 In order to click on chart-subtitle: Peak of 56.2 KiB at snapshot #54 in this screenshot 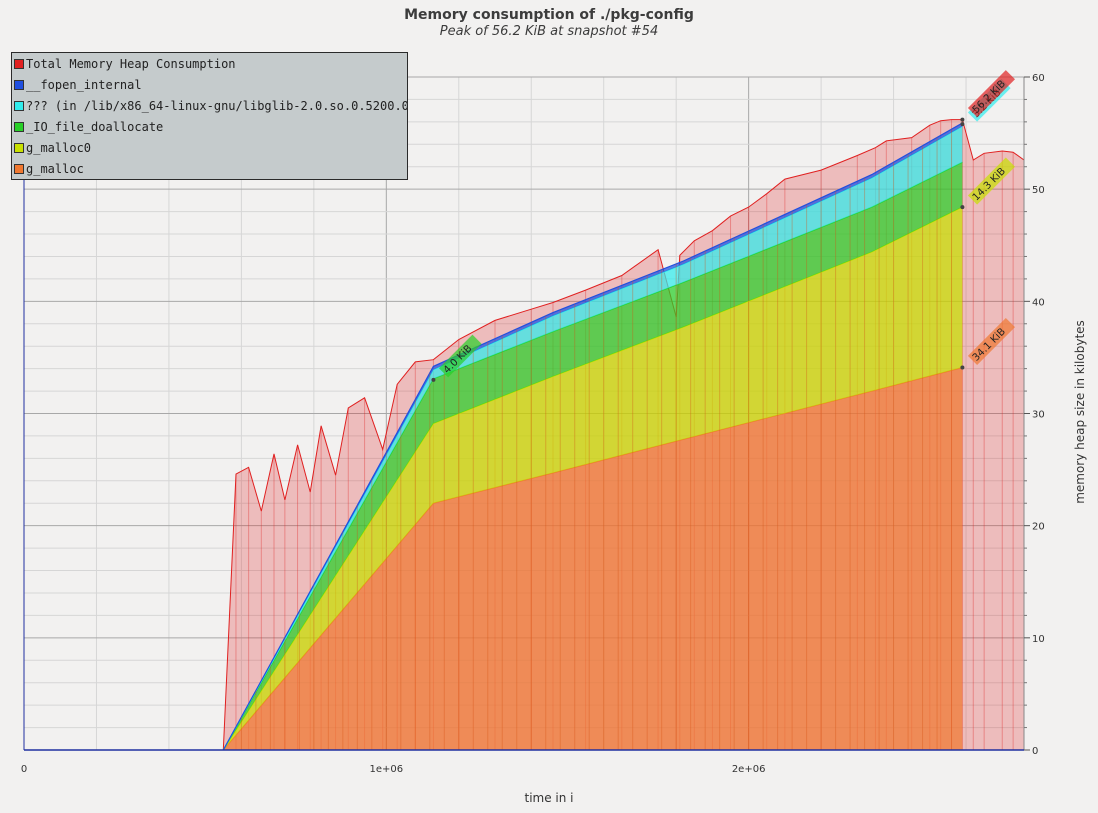, I will do `click(549, 31)`.